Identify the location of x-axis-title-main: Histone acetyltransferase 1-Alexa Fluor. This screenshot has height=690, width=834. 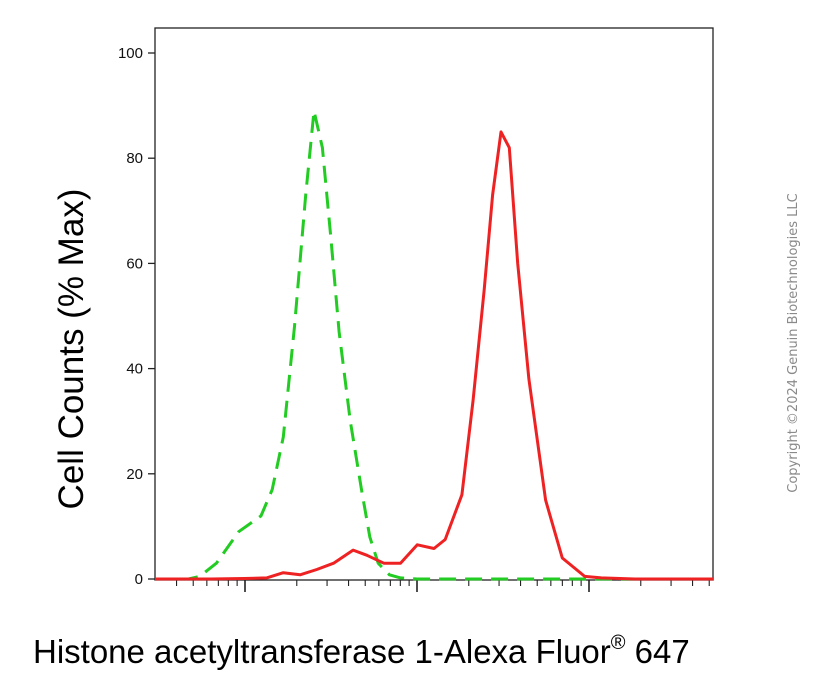
(322, 651).